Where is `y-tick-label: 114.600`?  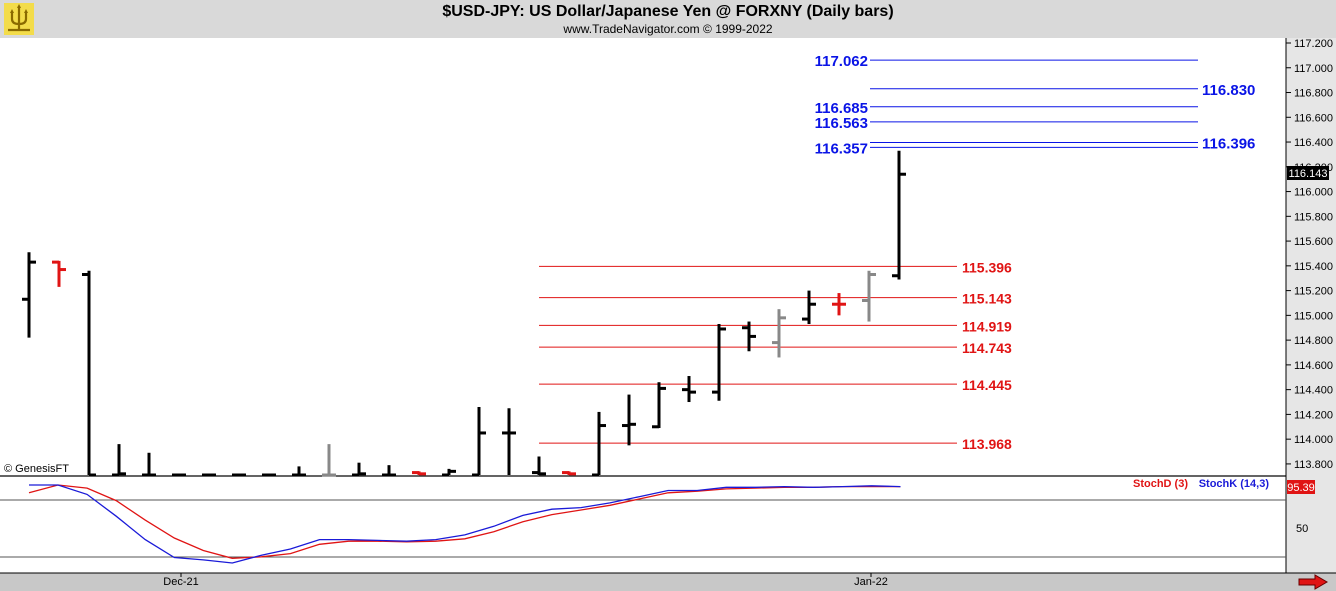 y-tick-label: 114.600 is located at coordinates (1313, 366).